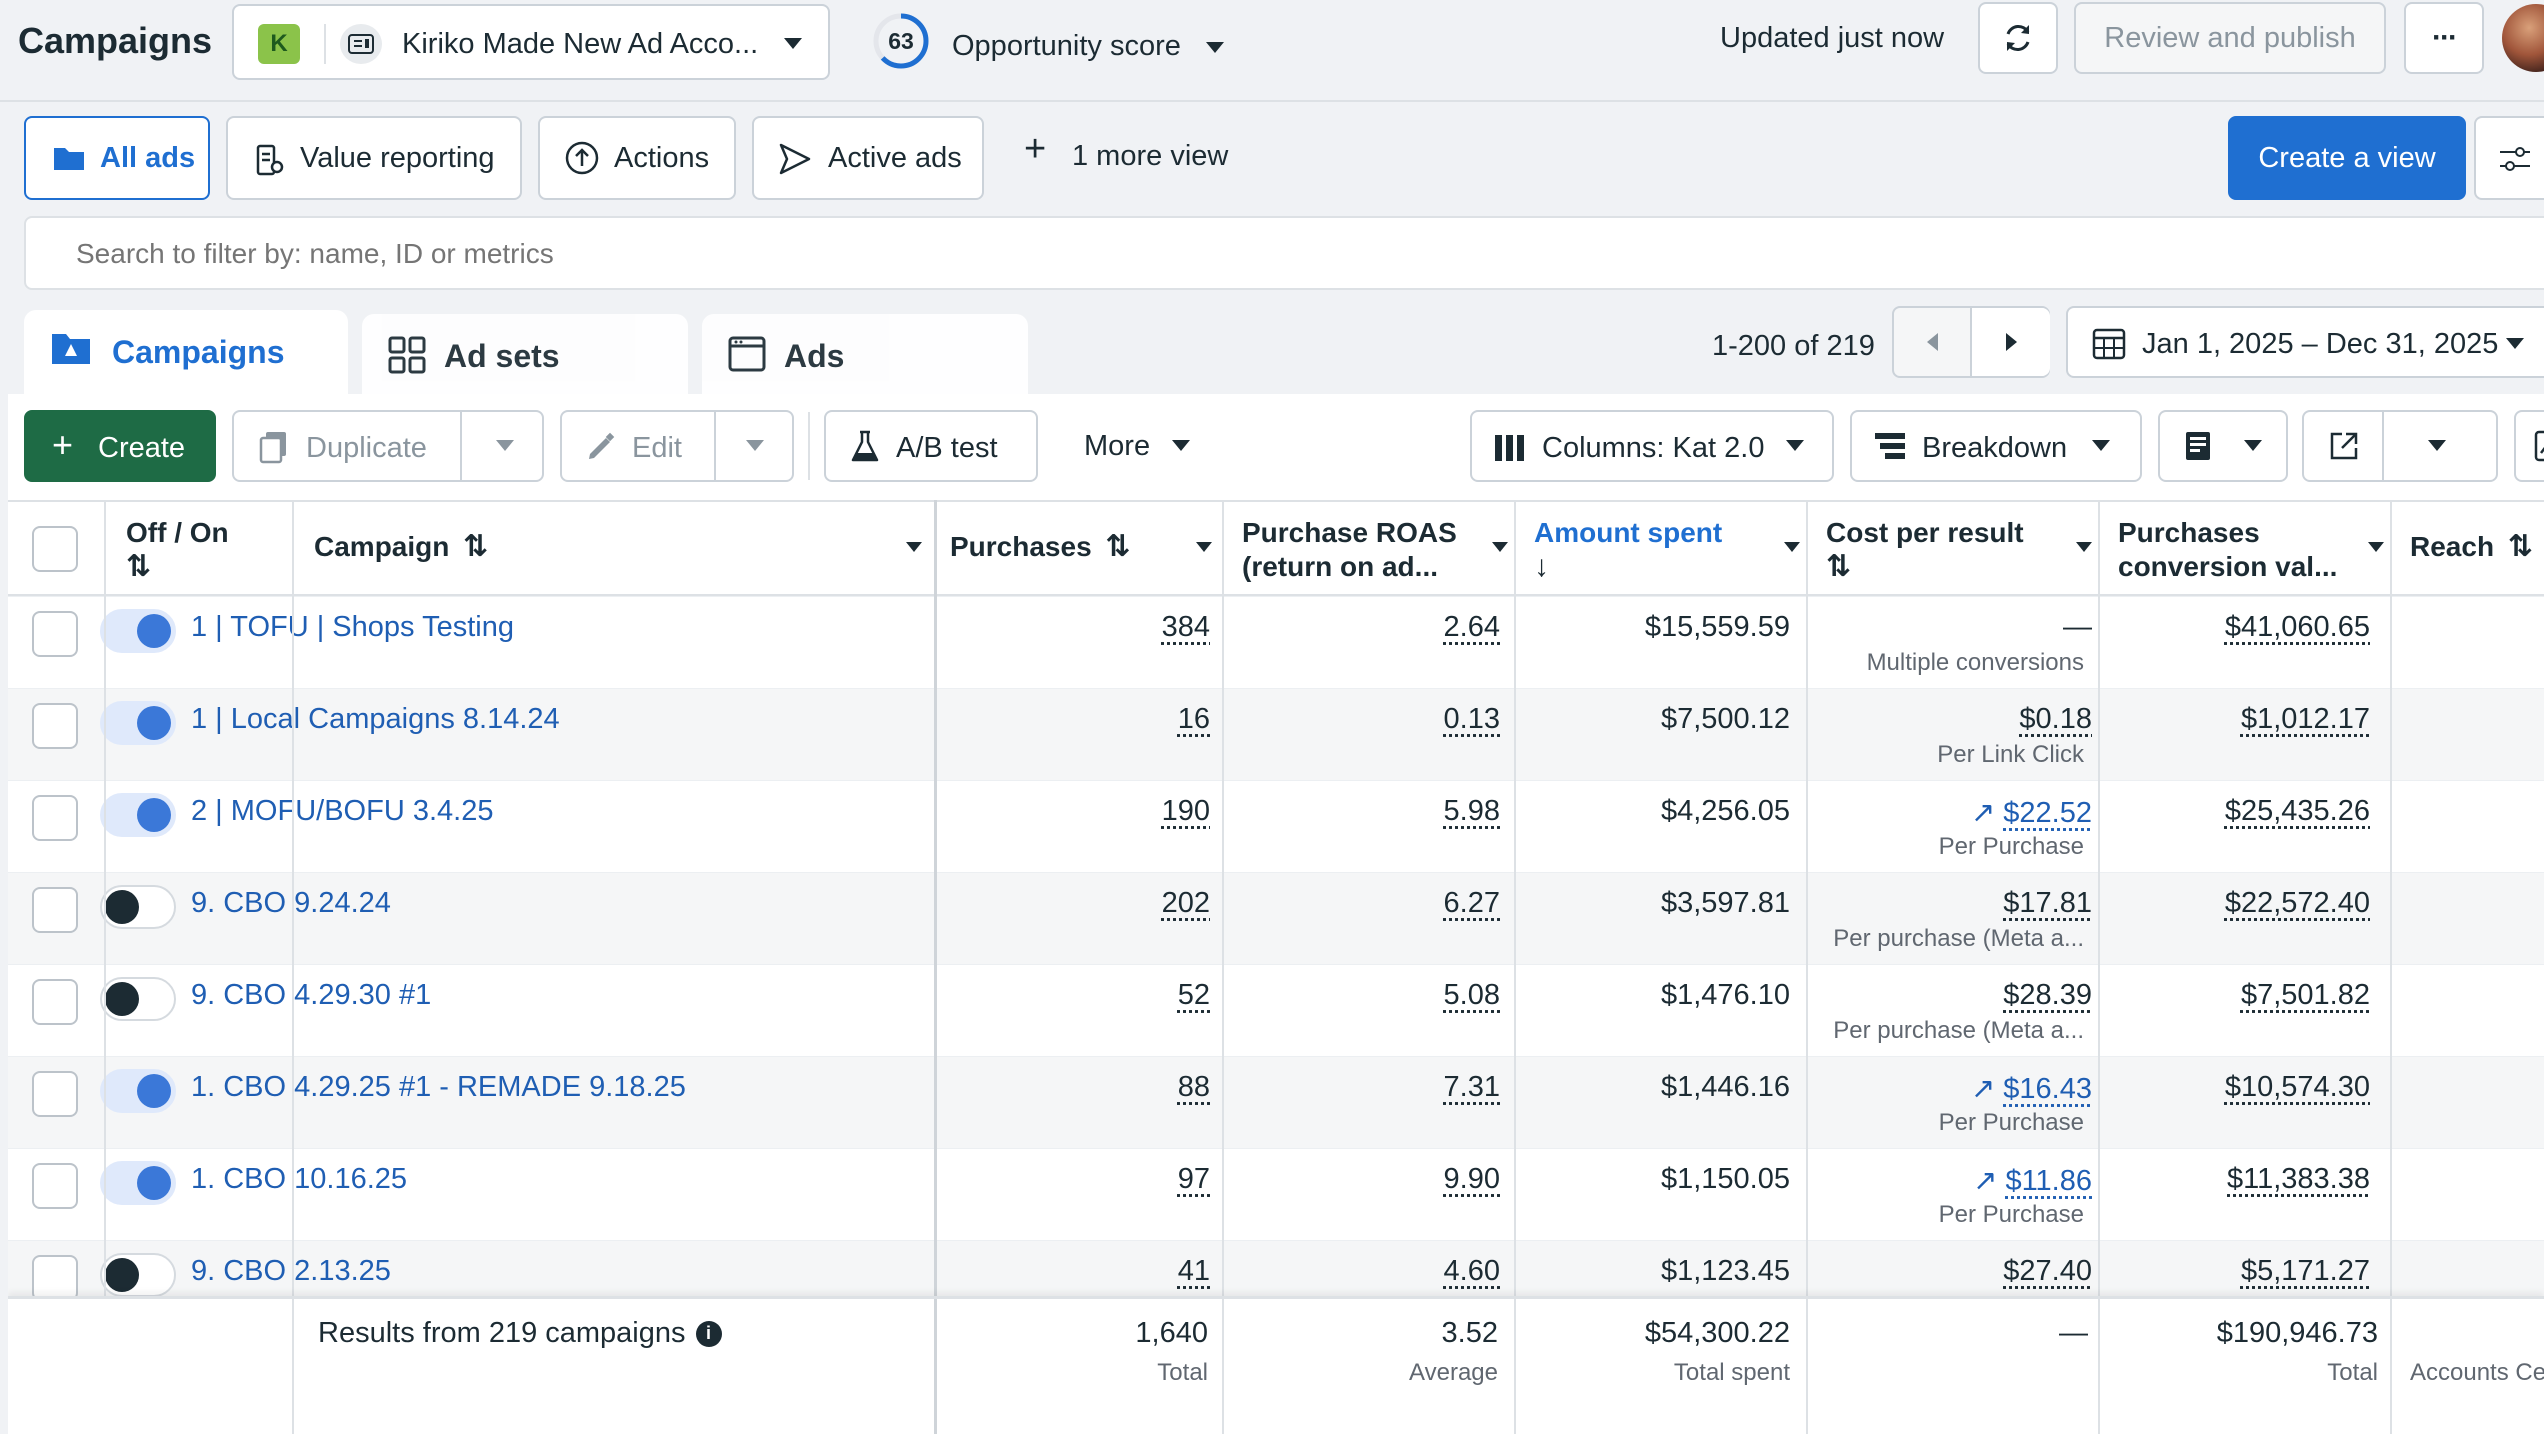  What do you see at coordinates (931, 446) in the screenshot?
I see `ab-test-button: A/B test` at bounding box center [931, 446].